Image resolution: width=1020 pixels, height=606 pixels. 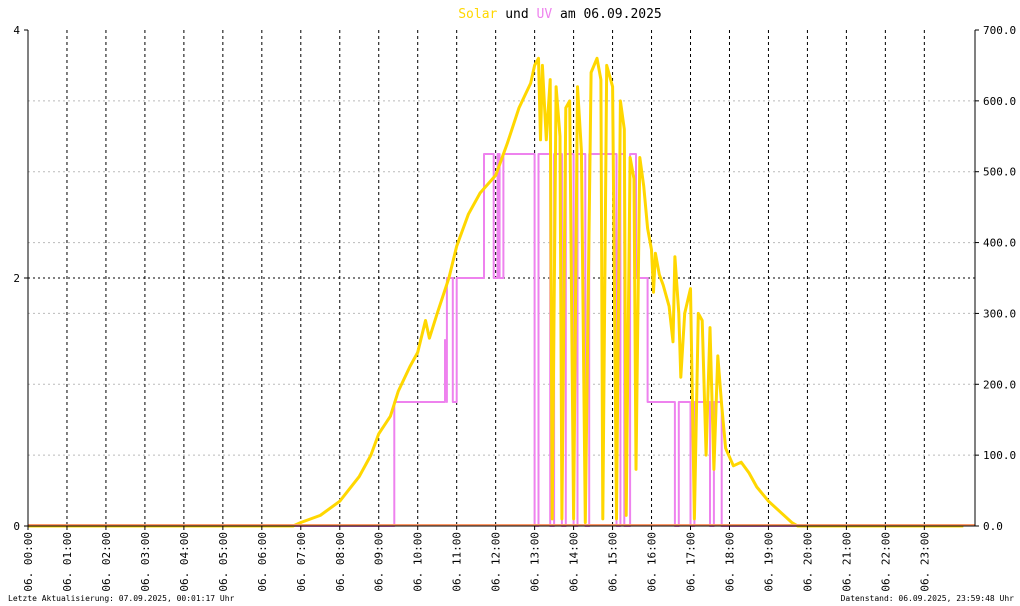 What do you see at coordinates (16, 30) in the screenshot?
I see `y-left-tick-label: 4` at bounding box center [16, 30].